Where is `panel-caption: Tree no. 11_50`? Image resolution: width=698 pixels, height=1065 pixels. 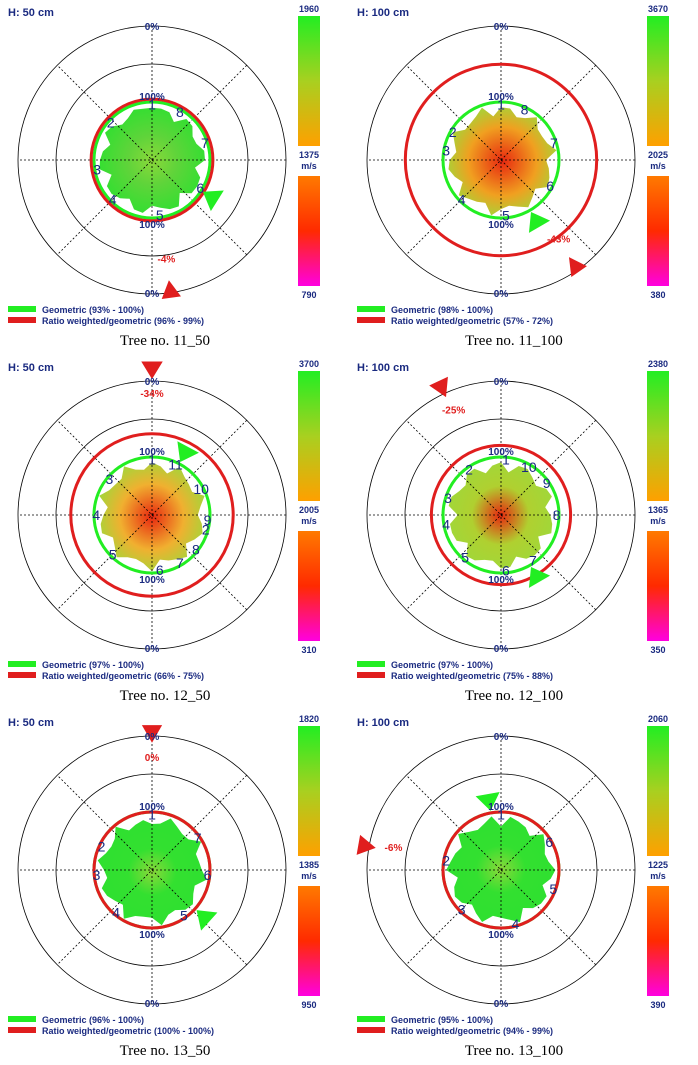 panel-caption: Tree no. 11_50 is located at coordinates (165, 341).